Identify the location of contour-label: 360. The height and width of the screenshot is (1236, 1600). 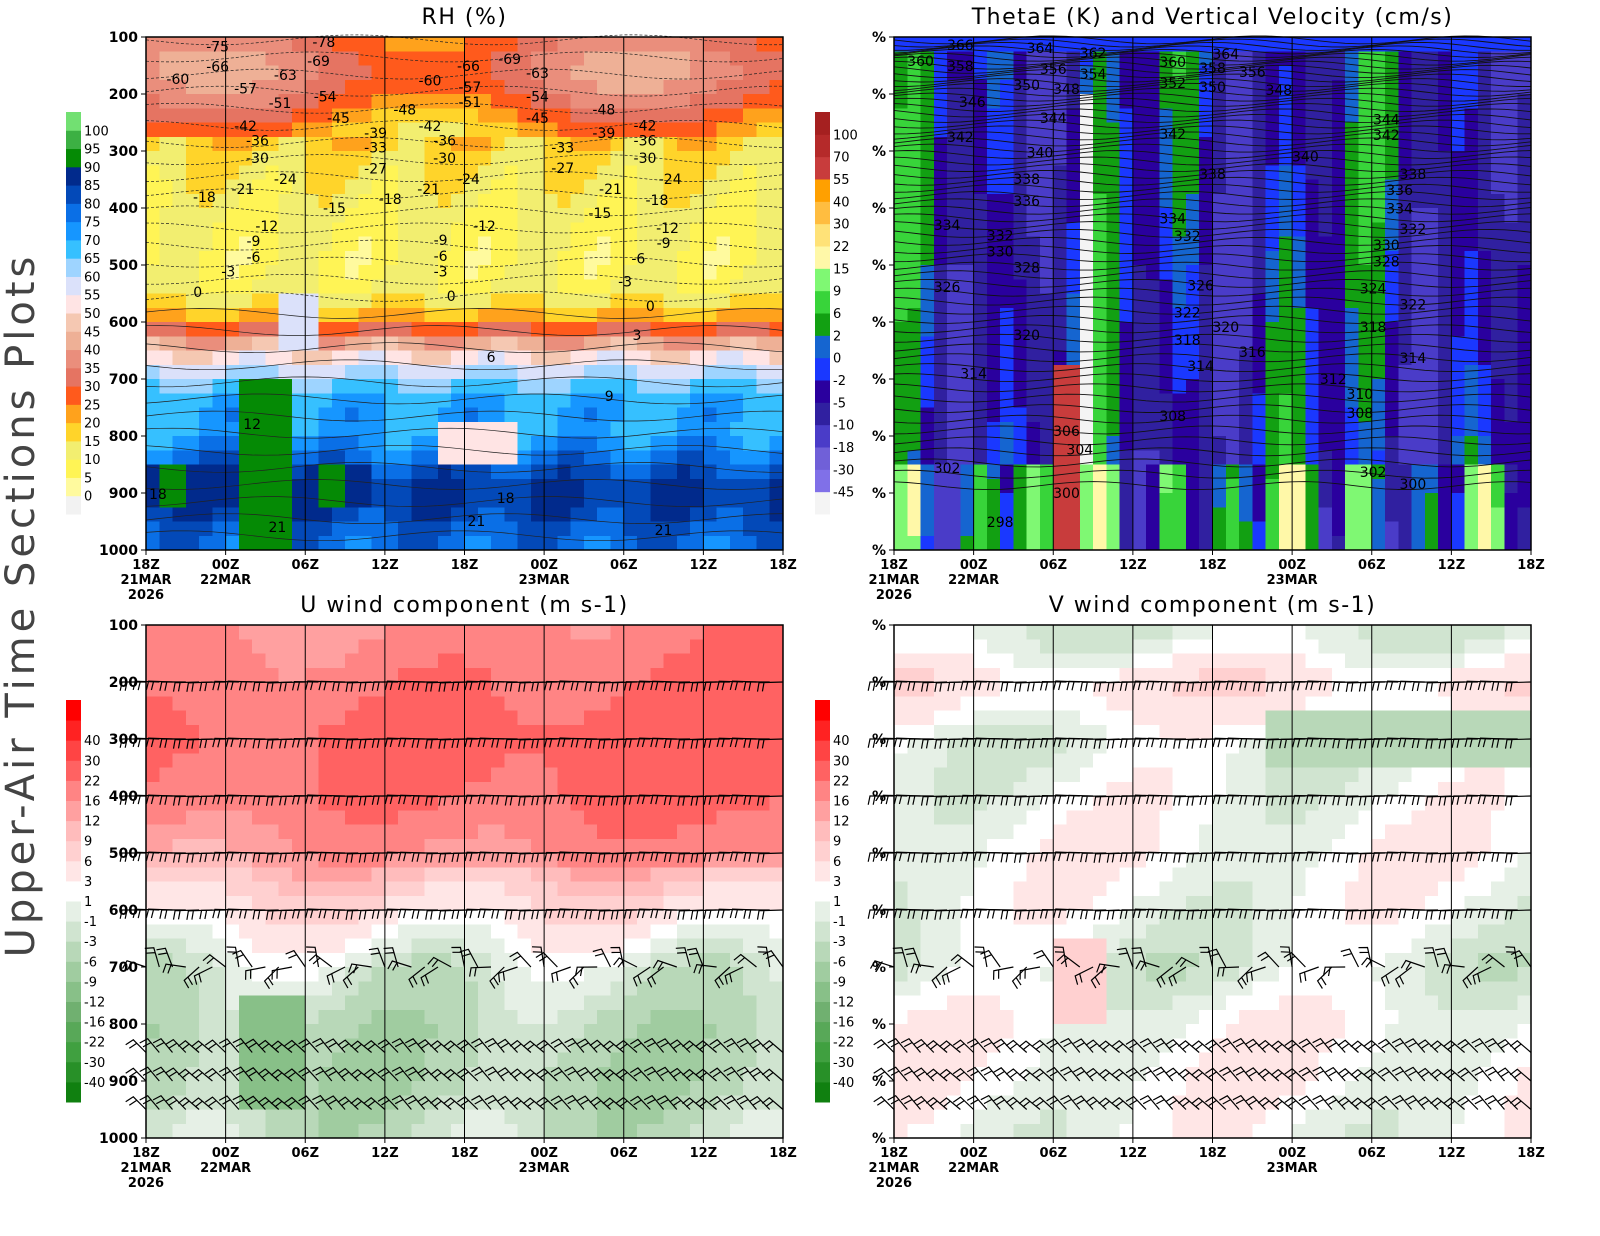
(920, 62).